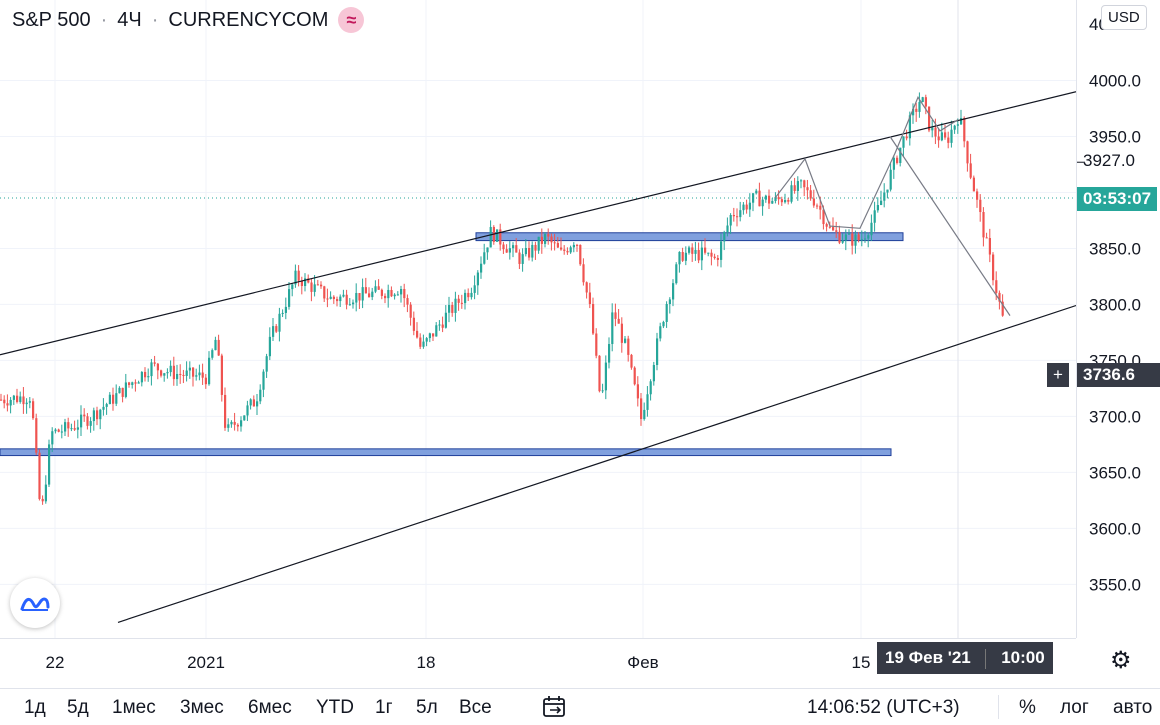  Describe the element at coordinates (1027, 707) in the screenshot. I see `percent-scale-toggle: %` at that location.